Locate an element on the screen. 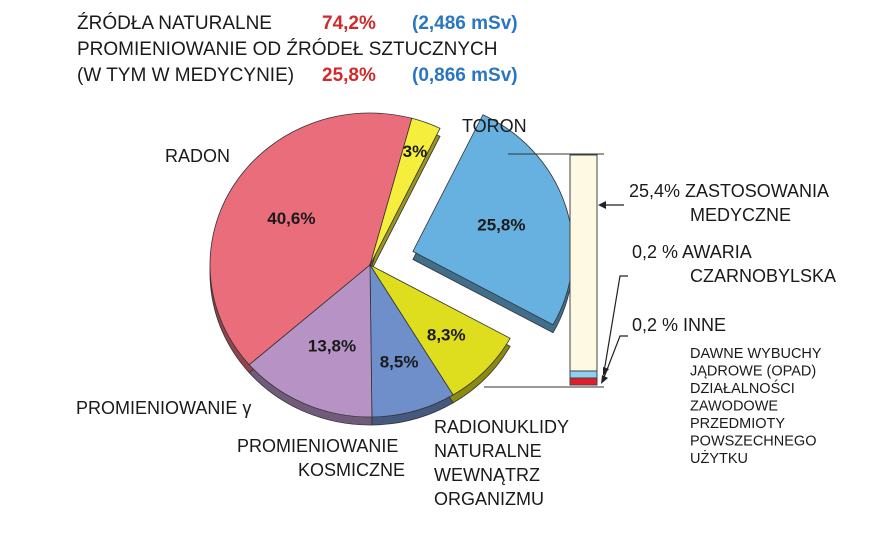  label-gamma: PROMIENIOWANIE γ is located at coordinates (163, 408).